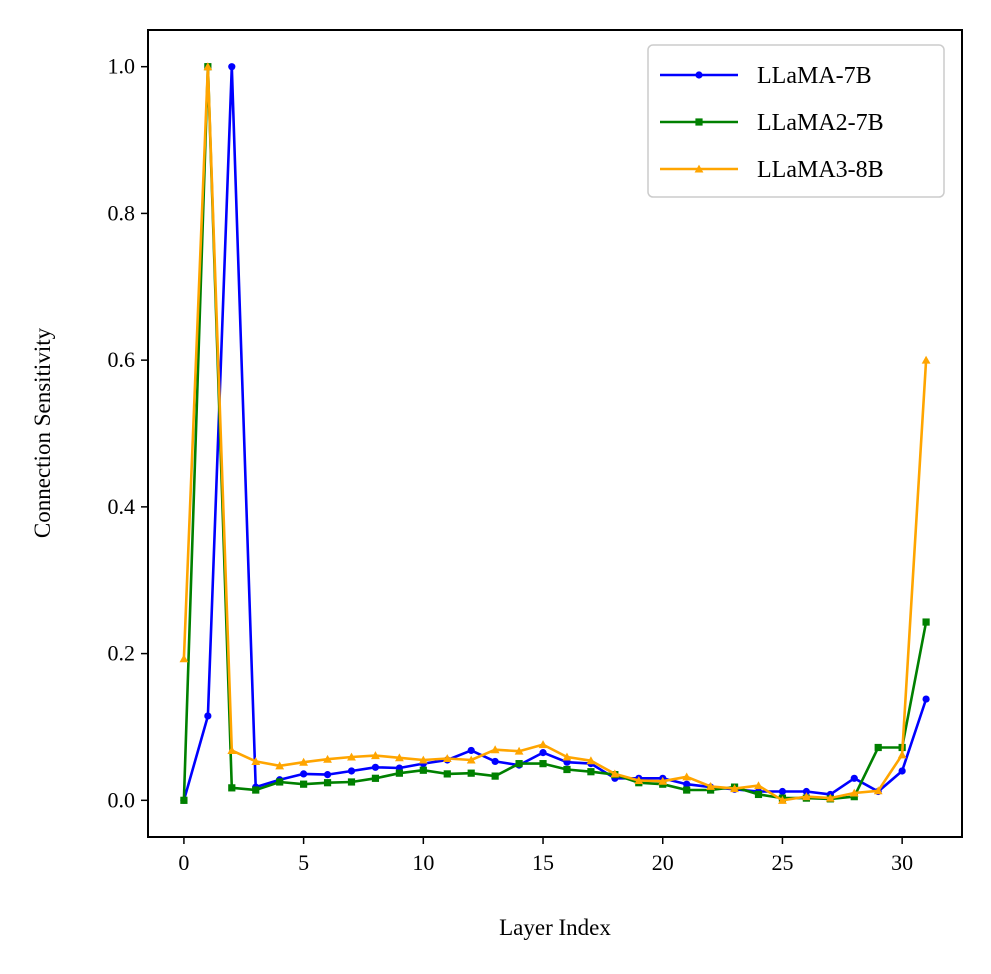 The width and height of the screenshot is (991, 974). I want to click on x-tick-label: 0, so click(183, 862).